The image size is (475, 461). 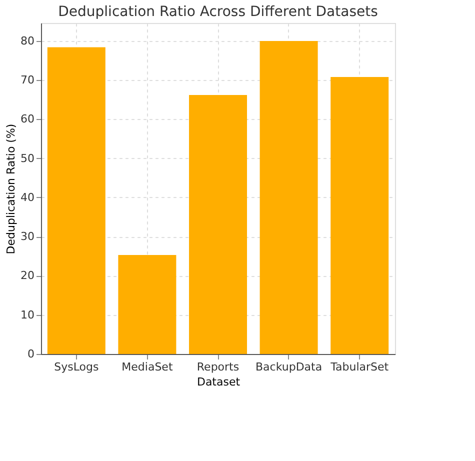 I want to click on y-tick-label: 10, so click(x=27, y=315).